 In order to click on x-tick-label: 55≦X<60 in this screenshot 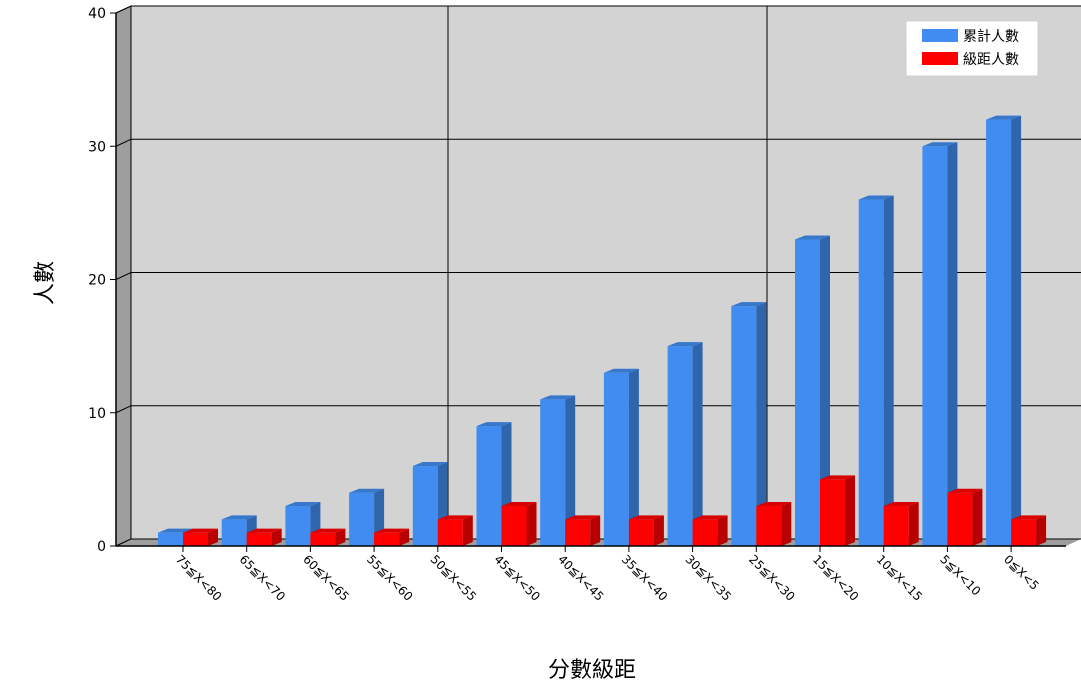, I will do `click(390, 578)`.